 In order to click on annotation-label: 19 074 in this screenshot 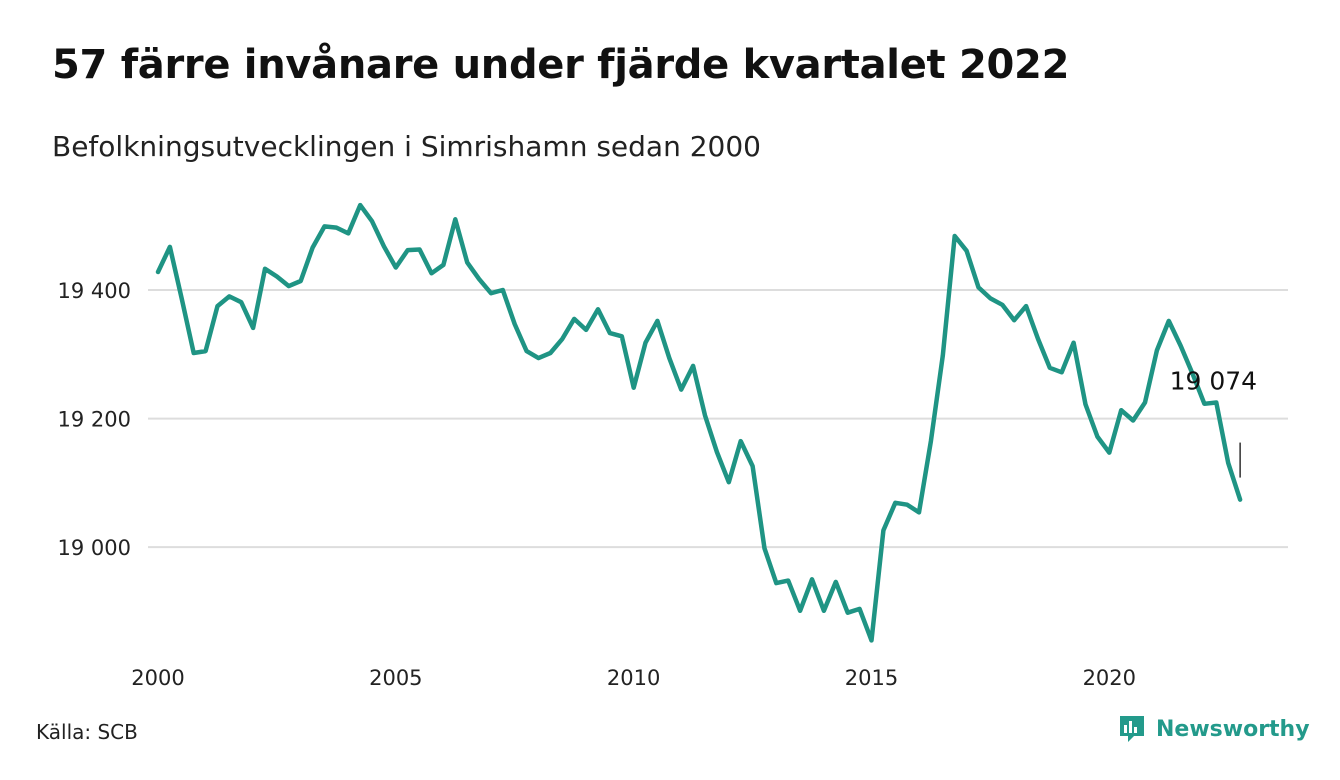, I will do `click(1213, 381)`.